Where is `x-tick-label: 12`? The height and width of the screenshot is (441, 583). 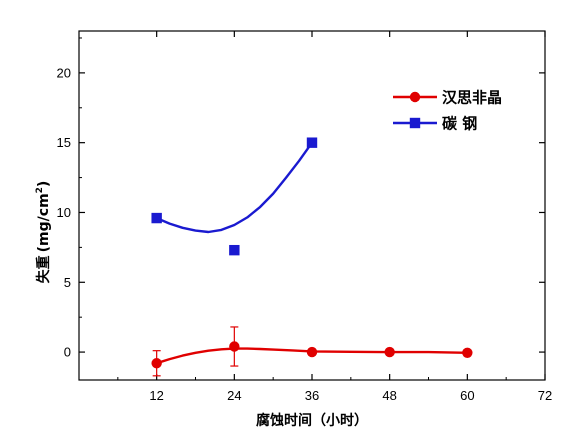 x-tick-label: 12 is located at coordinates (156, 395).